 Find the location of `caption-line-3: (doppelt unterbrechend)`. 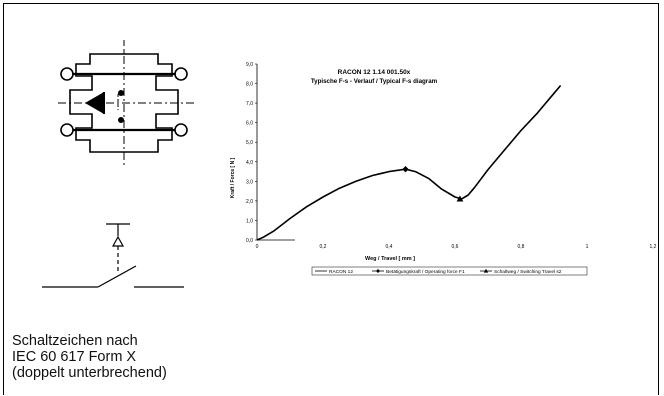

caption-line-3: (doppelt unterbrechend) is located at coordinates (89, 373).